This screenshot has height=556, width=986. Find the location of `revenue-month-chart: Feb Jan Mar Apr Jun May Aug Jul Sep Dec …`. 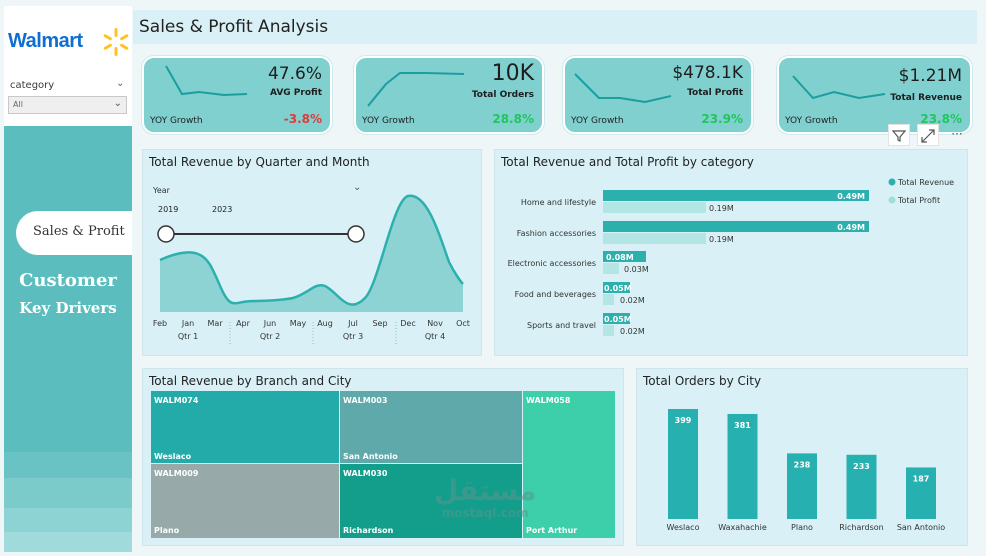

revenue-month-chart: Feb Jan Mar Apr Jun May Aug Jul Sep Dec … is located at coordinates (311, 269).